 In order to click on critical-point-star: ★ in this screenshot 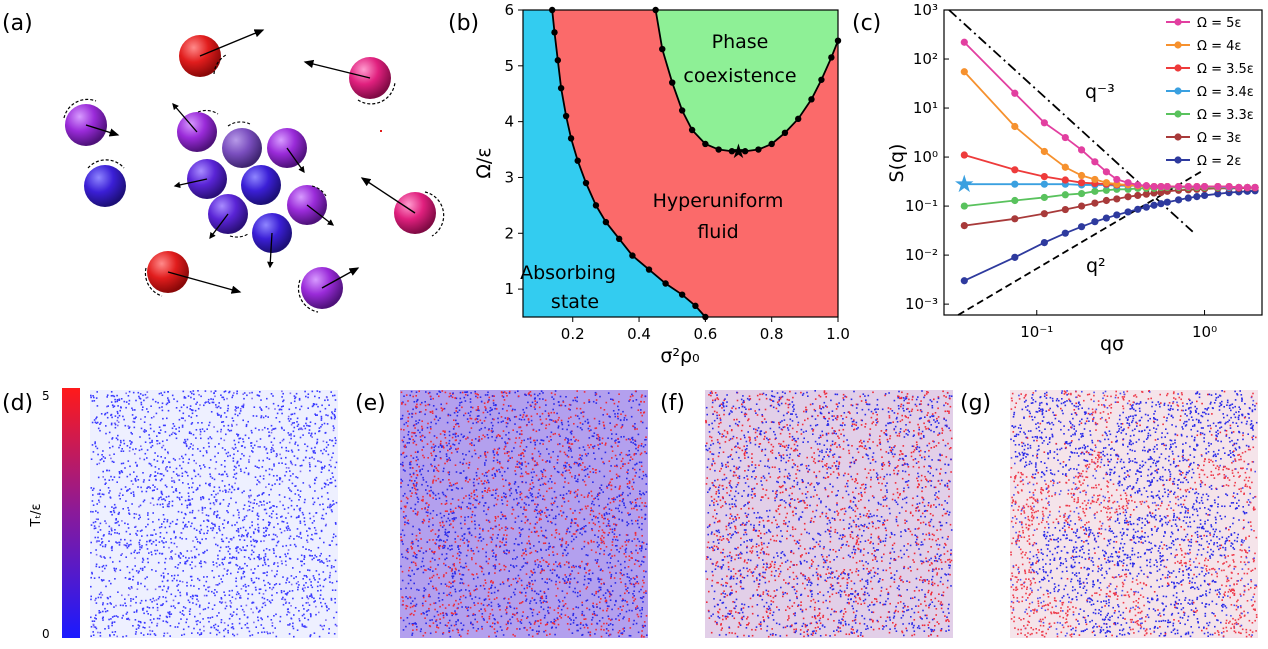, I will do `click(739, 151)`.